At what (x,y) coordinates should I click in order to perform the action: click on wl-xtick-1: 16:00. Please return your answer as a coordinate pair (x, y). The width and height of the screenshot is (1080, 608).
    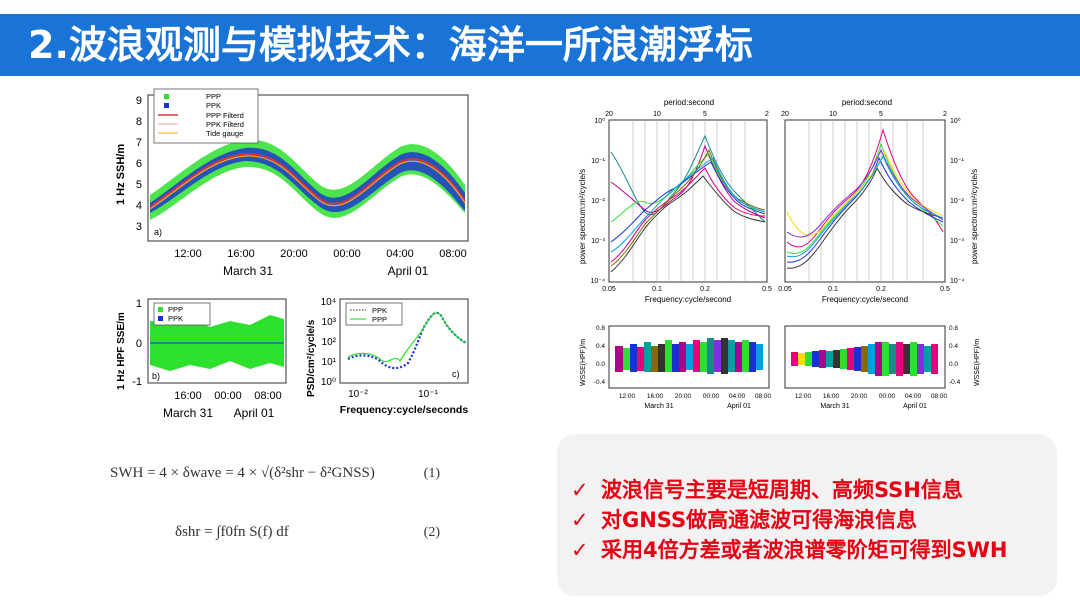
    Looking at the image, I should click on (655, 396).